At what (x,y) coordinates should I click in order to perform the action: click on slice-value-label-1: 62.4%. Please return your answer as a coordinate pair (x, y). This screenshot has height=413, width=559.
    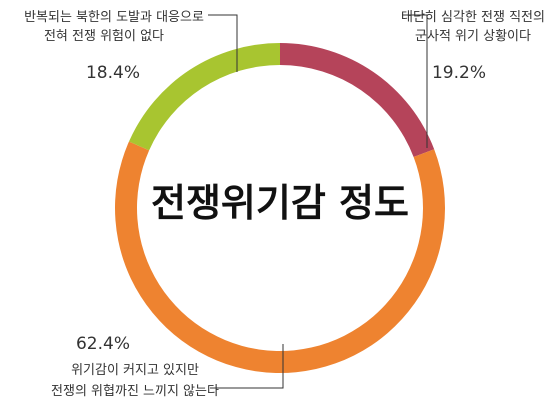
    Looking at the image, I should click on (103, 344).